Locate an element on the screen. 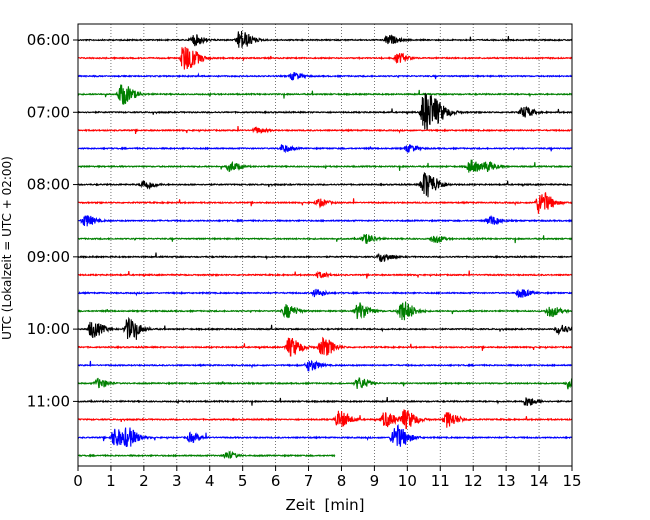 The image size is (650, 520). x-tick-label: 9 is located at coordinates (375, 481).